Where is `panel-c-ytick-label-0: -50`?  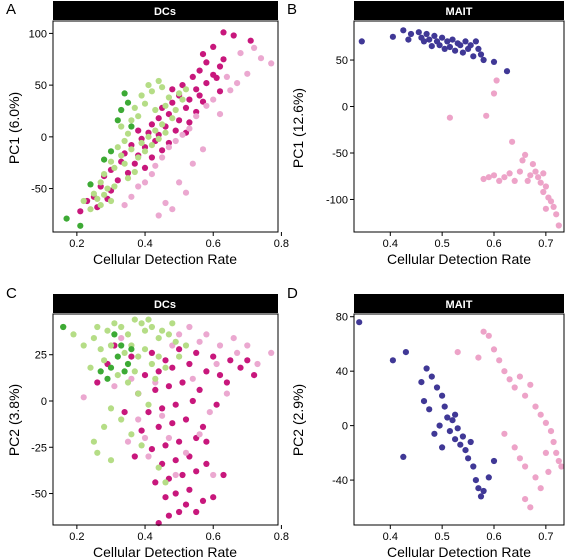 panel-c-ytick-label-0: -50 is located at coordinates (39, 495).